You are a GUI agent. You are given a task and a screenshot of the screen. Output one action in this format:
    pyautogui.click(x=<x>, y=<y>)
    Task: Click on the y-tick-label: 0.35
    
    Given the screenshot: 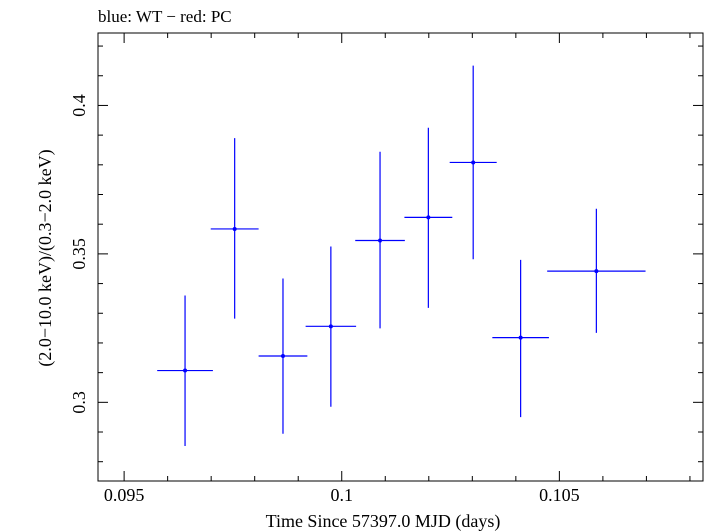 What is the action you would take?
    pyautogui.click(x=79, y=253)
    